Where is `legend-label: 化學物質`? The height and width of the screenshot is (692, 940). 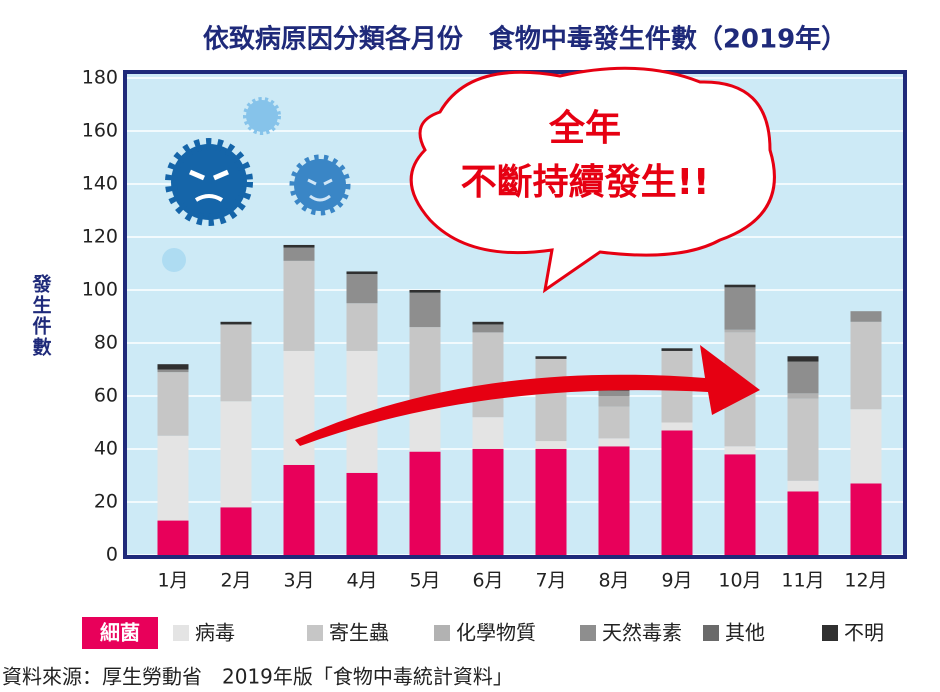
legend-label: 化學物質 is located at coordinates (496, 633).